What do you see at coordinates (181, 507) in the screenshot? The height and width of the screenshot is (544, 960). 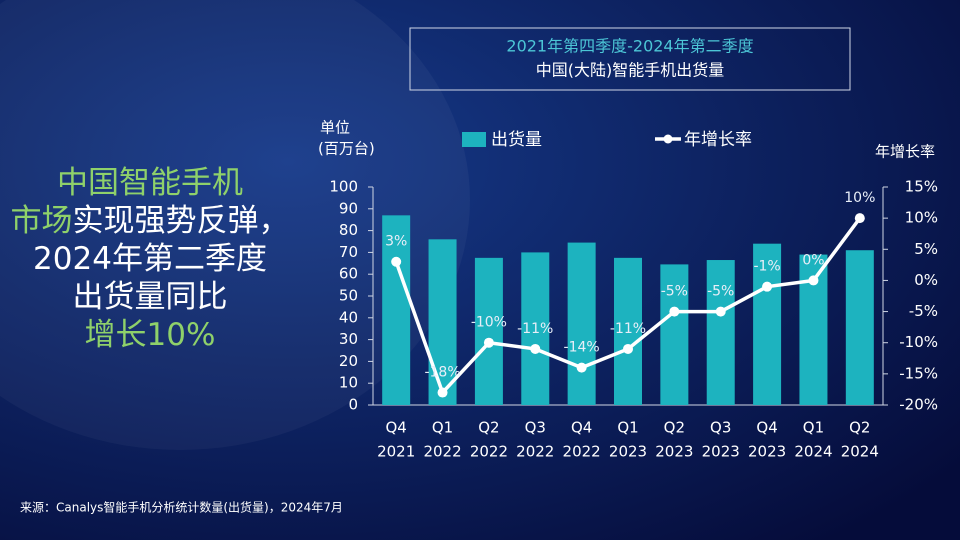 I see `source: 来源：Canalys智能手机分析统计数量(出货量)，2024年7月` at bounding box center [181, 507].